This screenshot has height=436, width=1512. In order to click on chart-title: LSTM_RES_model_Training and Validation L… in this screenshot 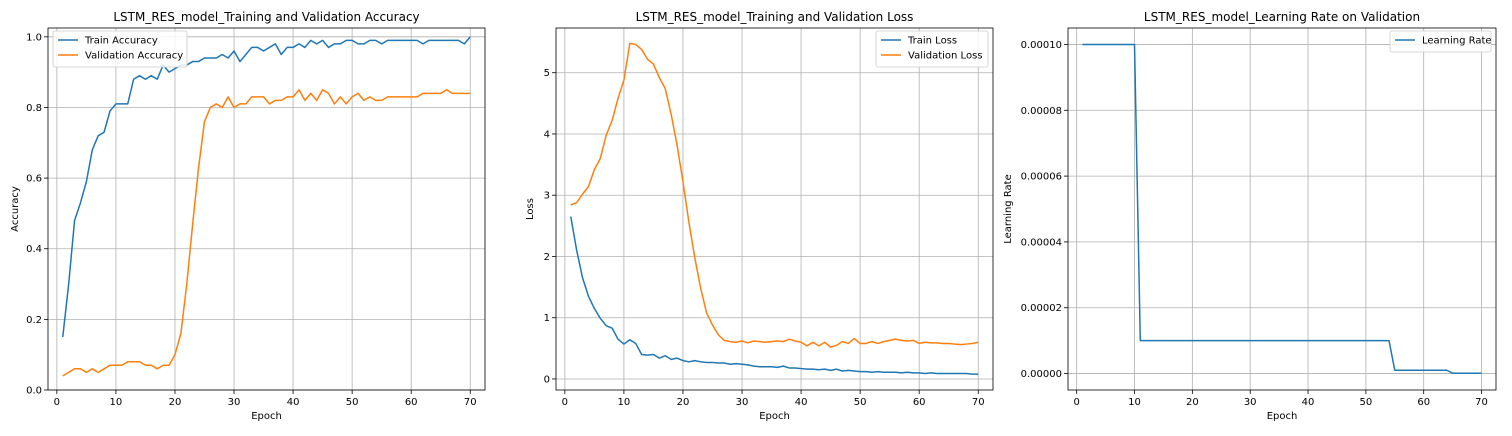, I will do `click(775, 17)`.